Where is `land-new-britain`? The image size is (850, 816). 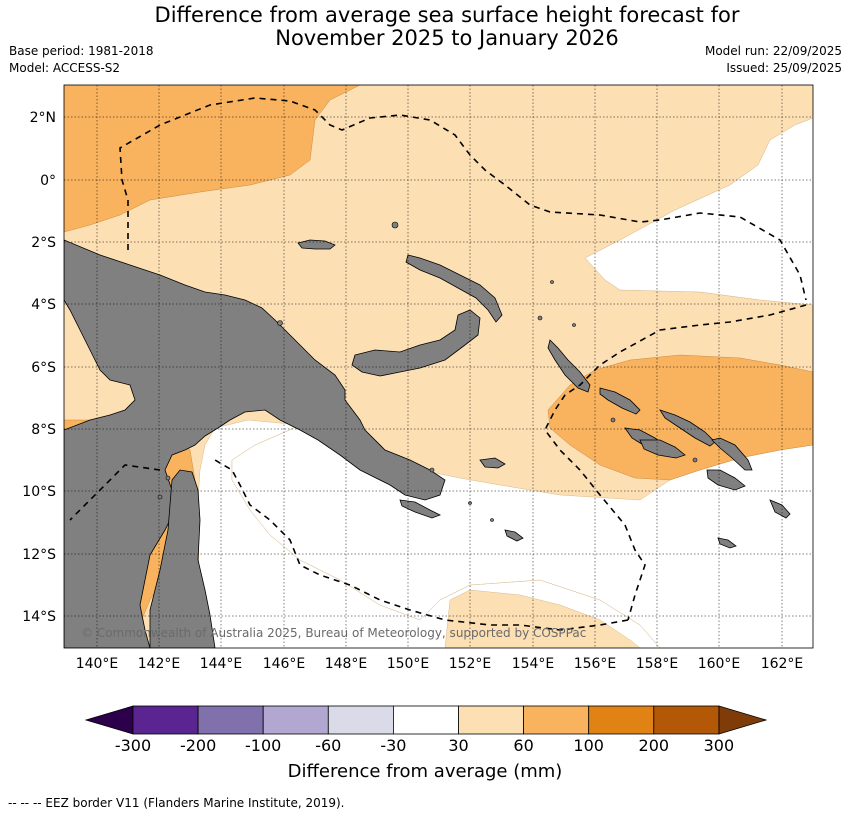 land-new-britain is located at coordinates (416, 343).